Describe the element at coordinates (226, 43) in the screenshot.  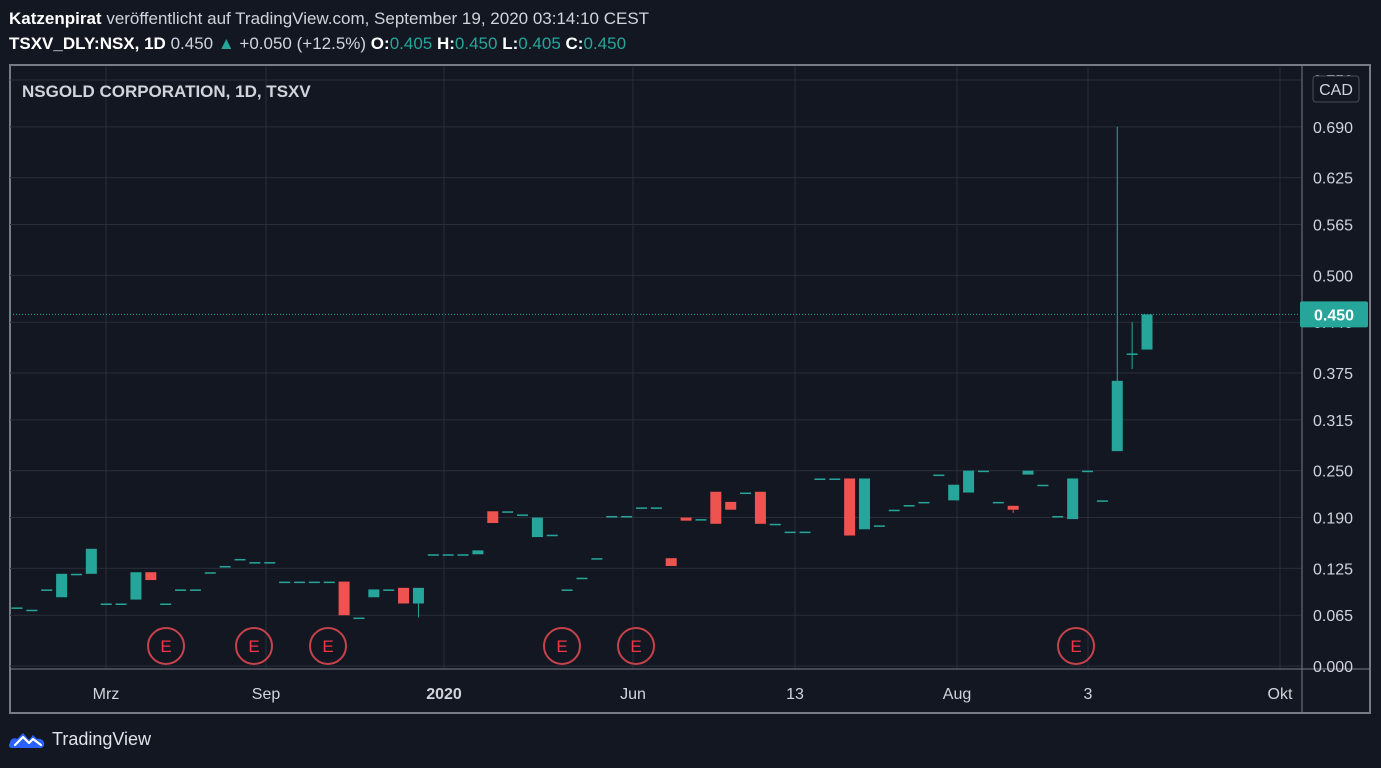
I see `triangle-up-icon: ▲` at that location.